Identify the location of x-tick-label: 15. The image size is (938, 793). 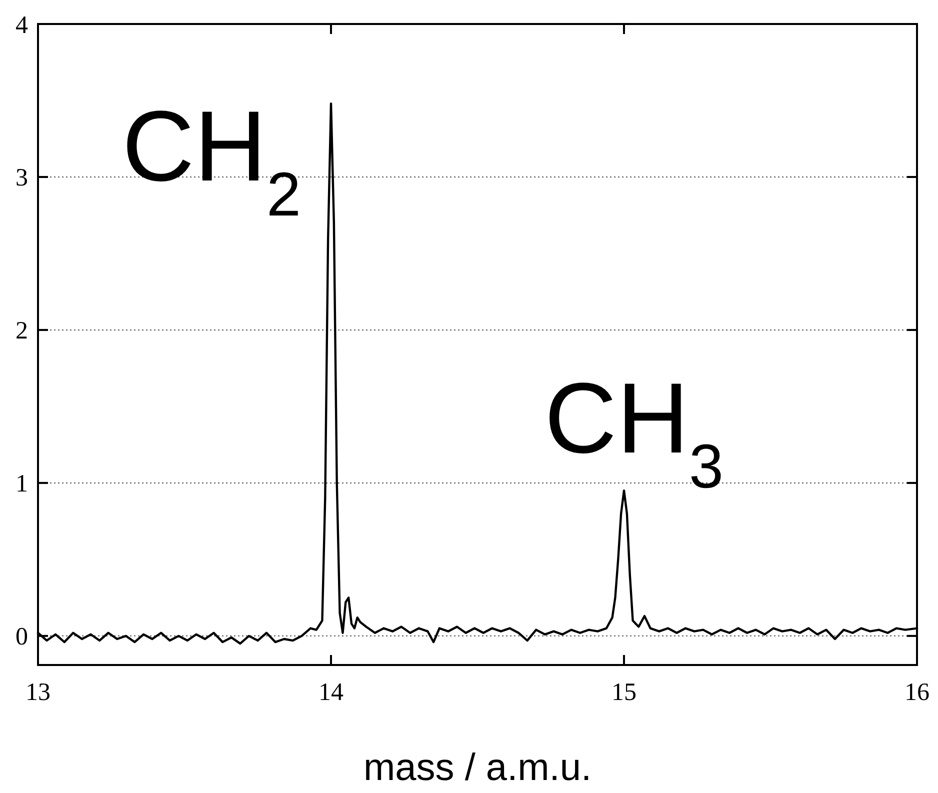
(624, 692).